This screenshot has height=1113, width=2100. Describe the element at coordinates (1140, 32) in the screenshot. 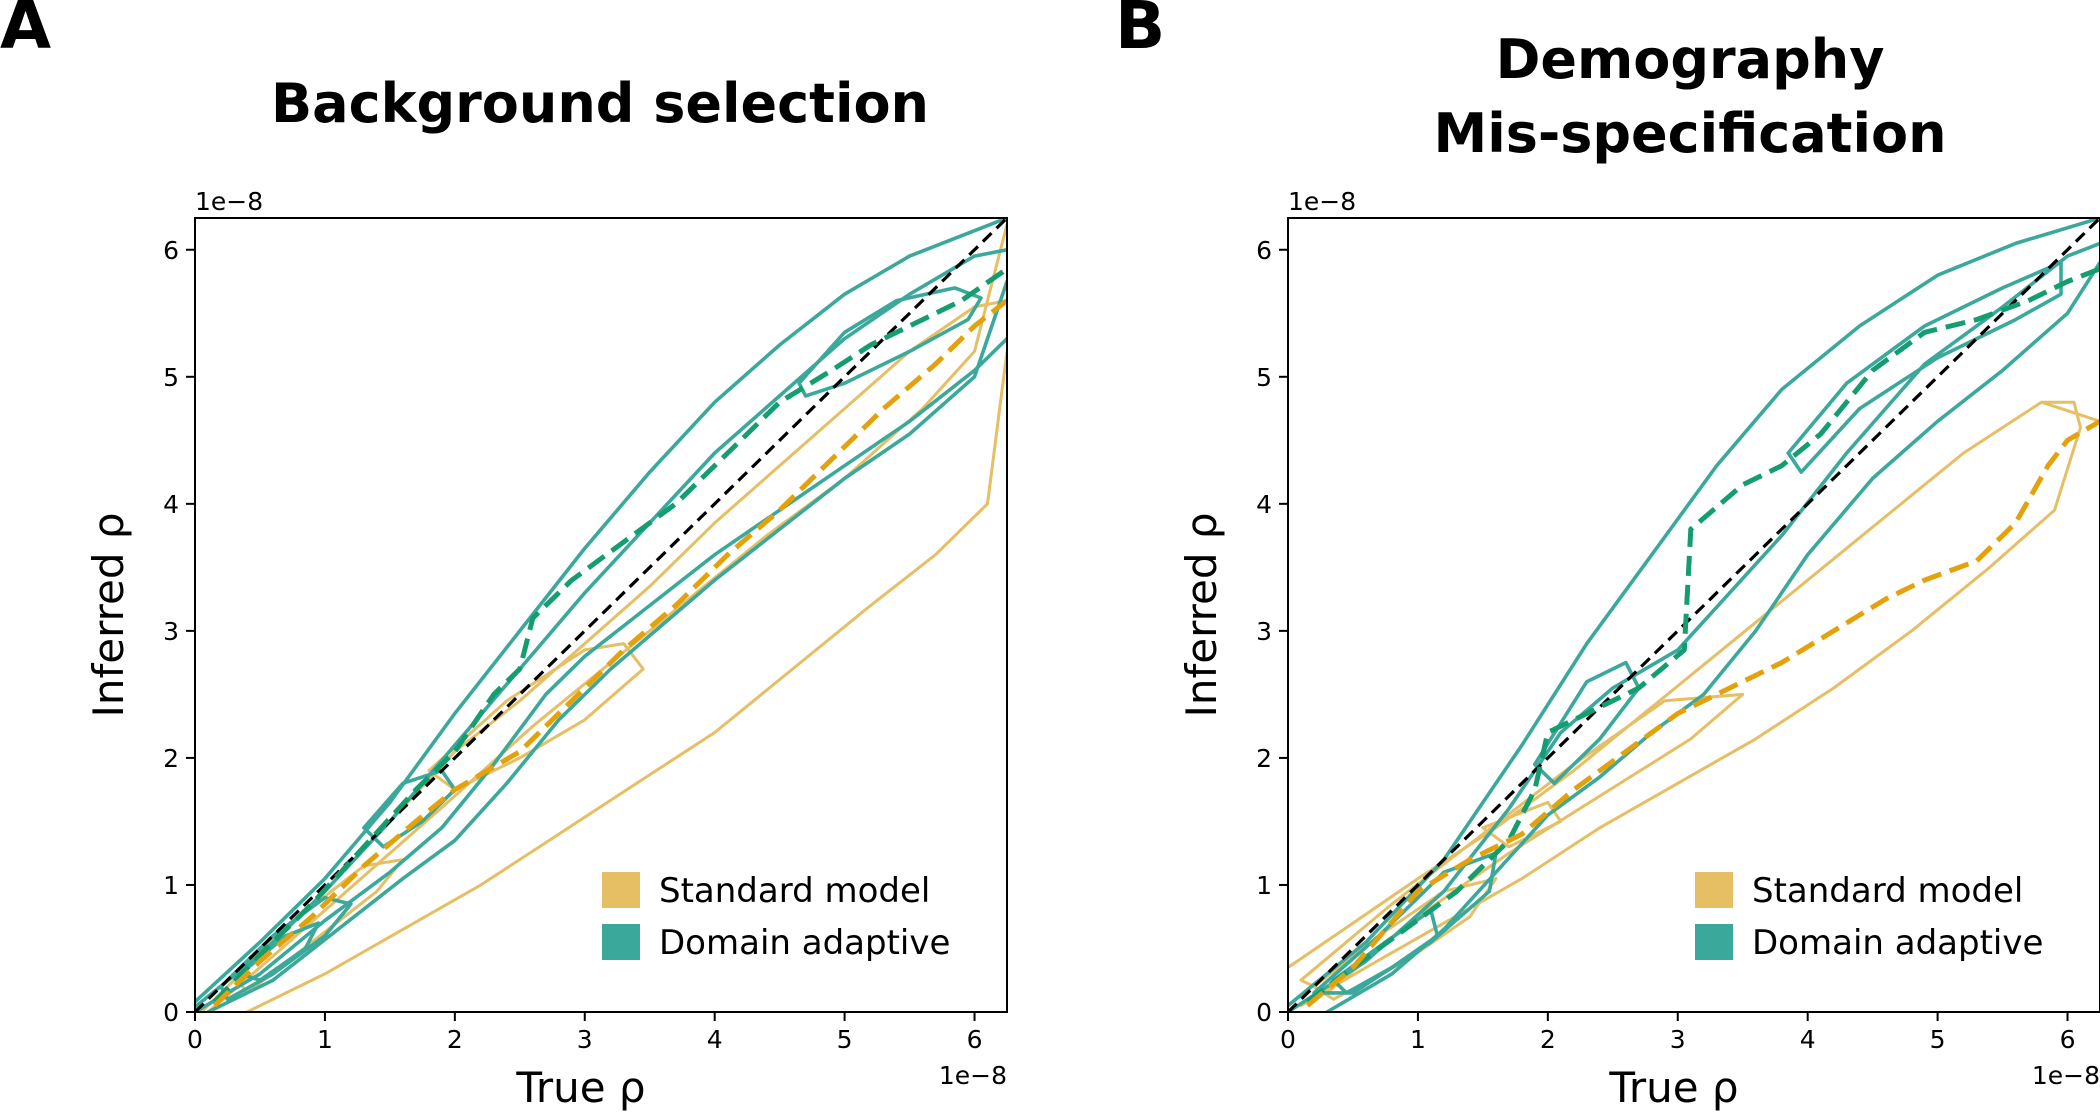

I see `panel-letter: B` at that location.